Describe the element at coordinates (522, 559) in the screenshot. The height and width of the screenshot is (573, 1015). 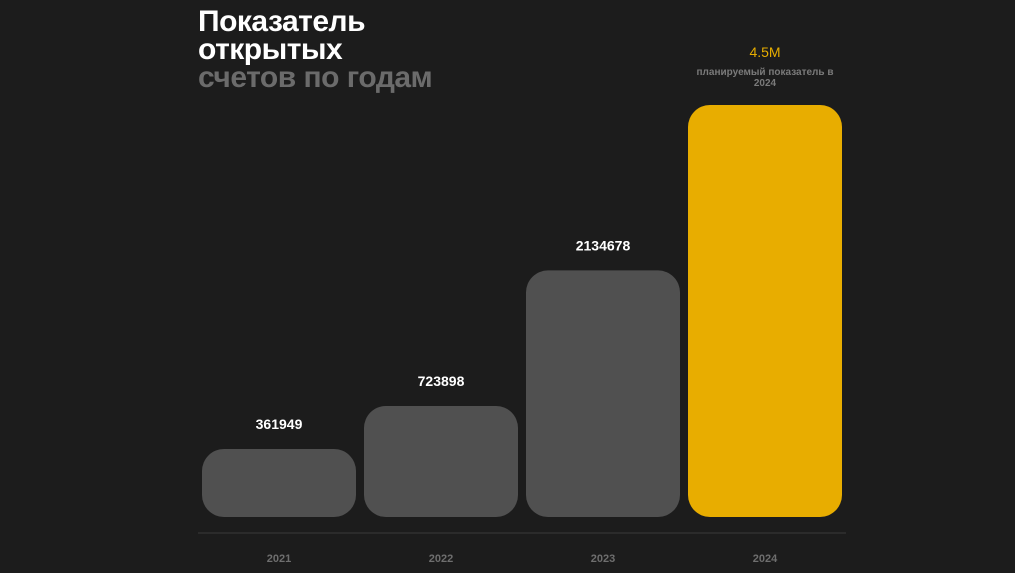
I see `x-axis-ticks: 2021 2022 2023 2024` at that location.